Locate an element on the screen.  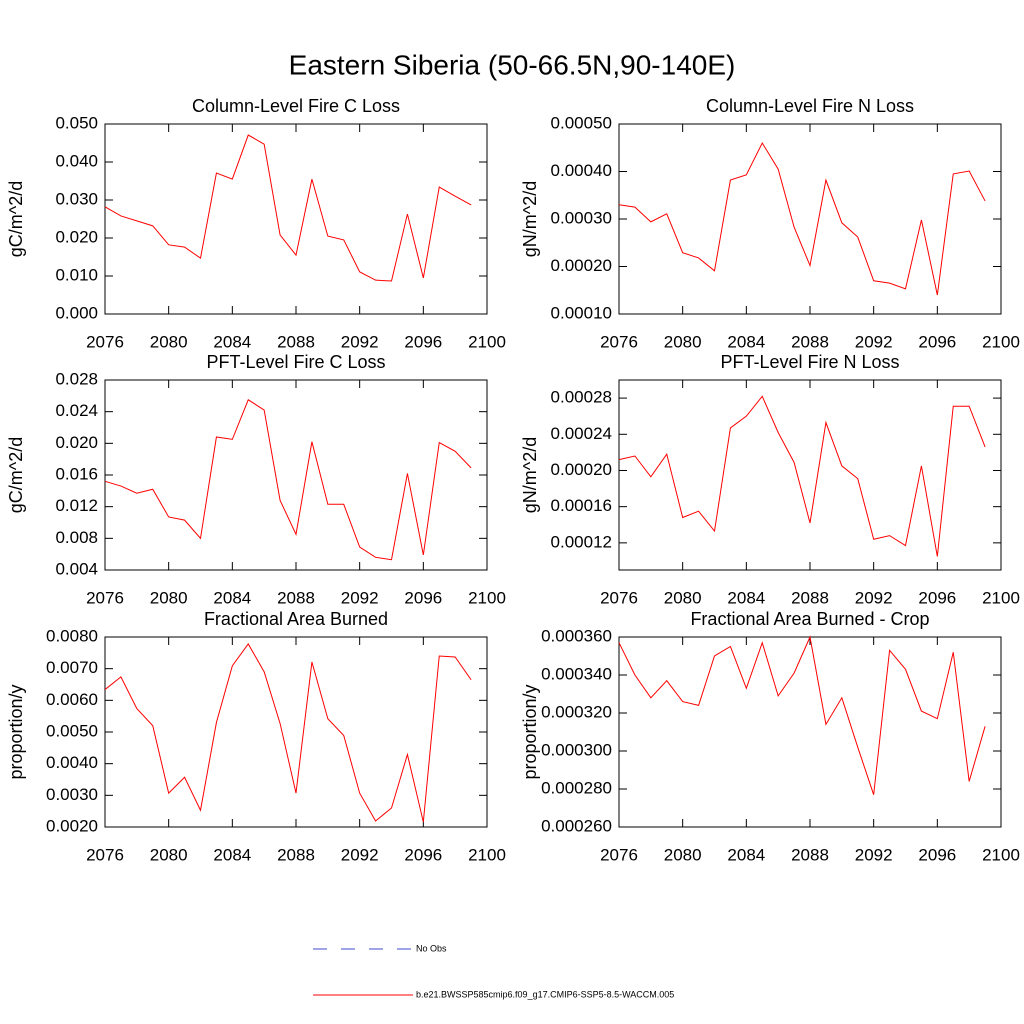
y-tick-label: 0.000340 is located at coordinates (576, 673).